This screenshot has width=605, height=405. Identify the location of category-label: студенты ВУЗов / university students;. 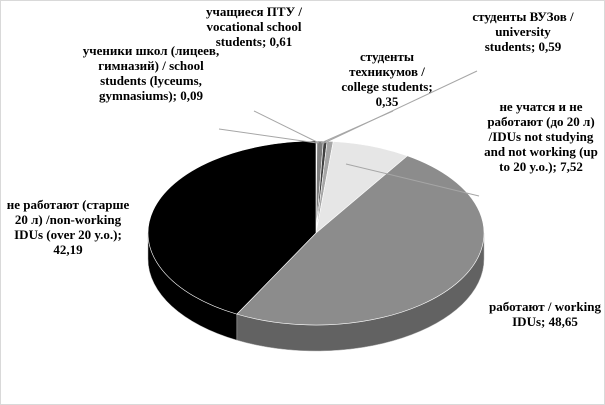
(523, 31).